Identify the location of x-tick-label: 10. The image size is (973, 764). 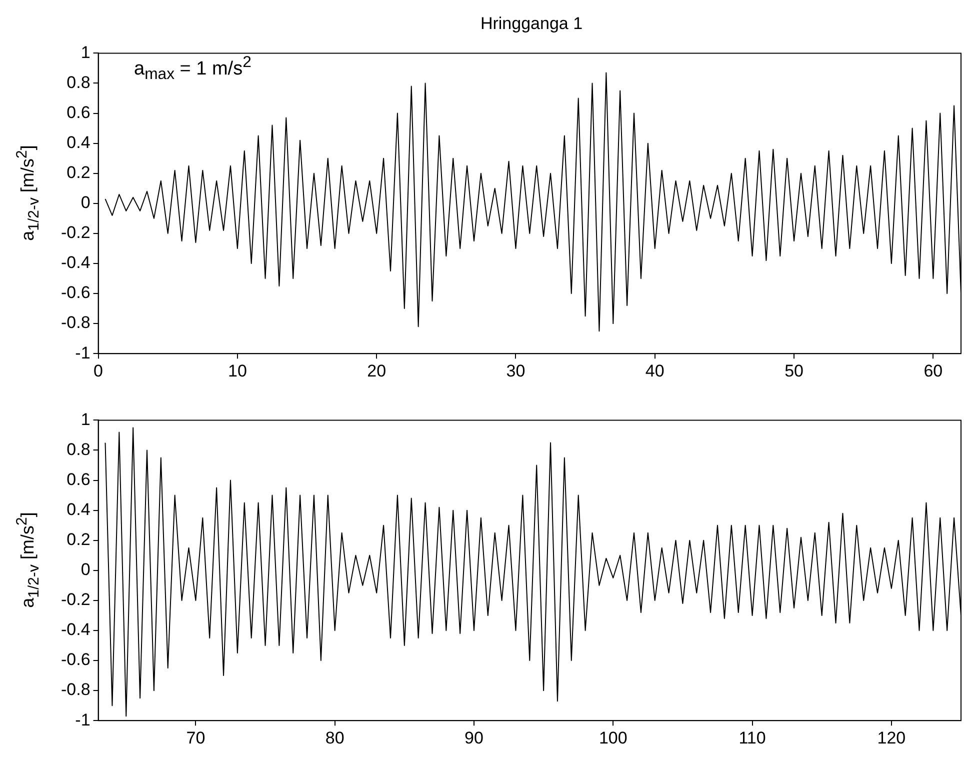
(237, 370).